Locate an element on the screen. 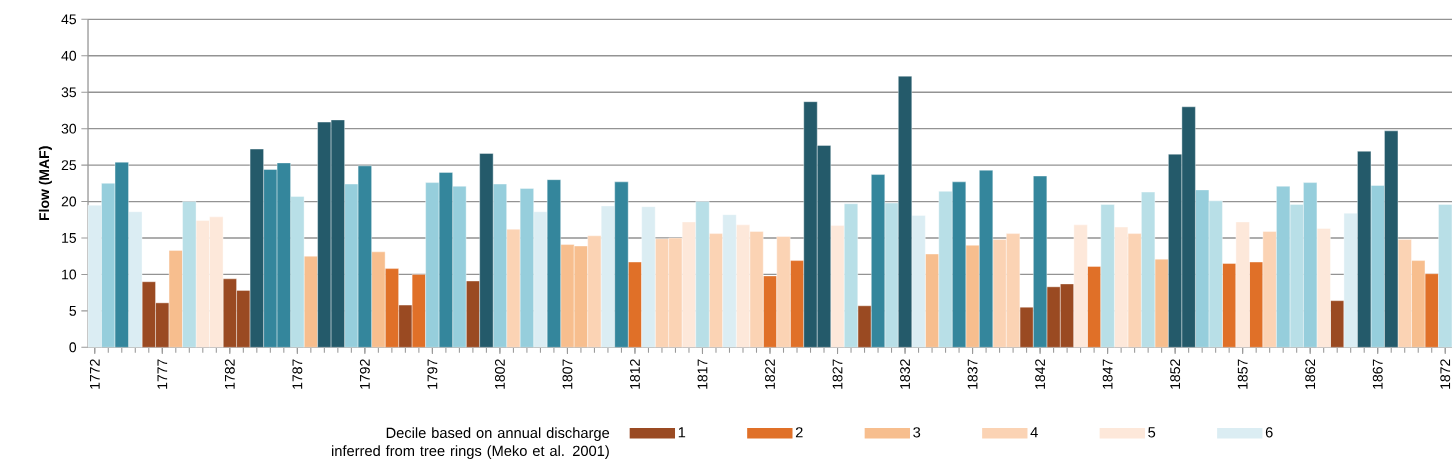 The height and width of the screenshot is (470, 1456). x-tick-label: 1827 is located at coordinates (837, 374).